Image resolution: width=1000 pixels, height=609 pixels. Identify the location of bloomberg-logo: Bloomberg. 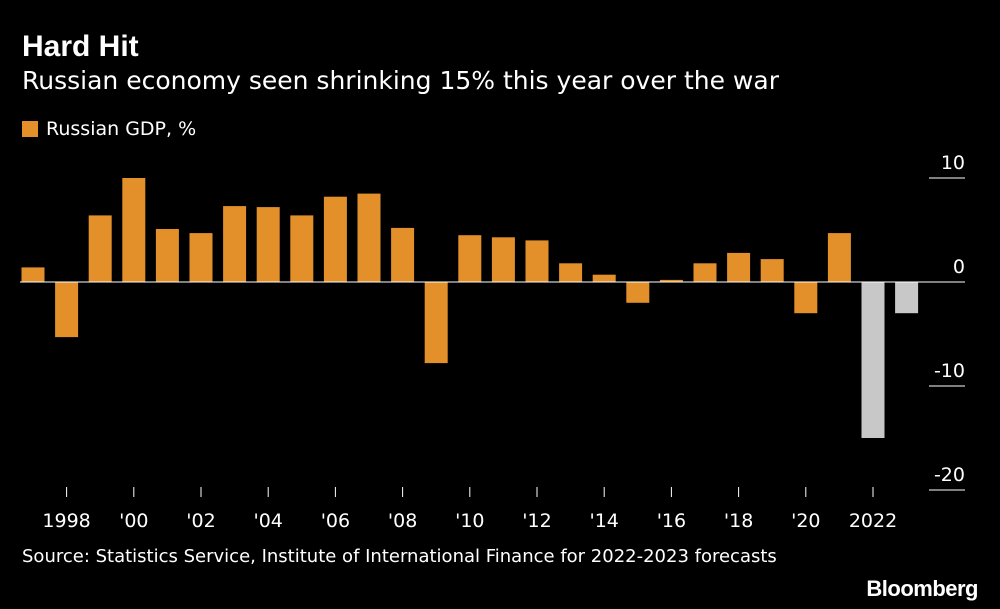
(922, 588).